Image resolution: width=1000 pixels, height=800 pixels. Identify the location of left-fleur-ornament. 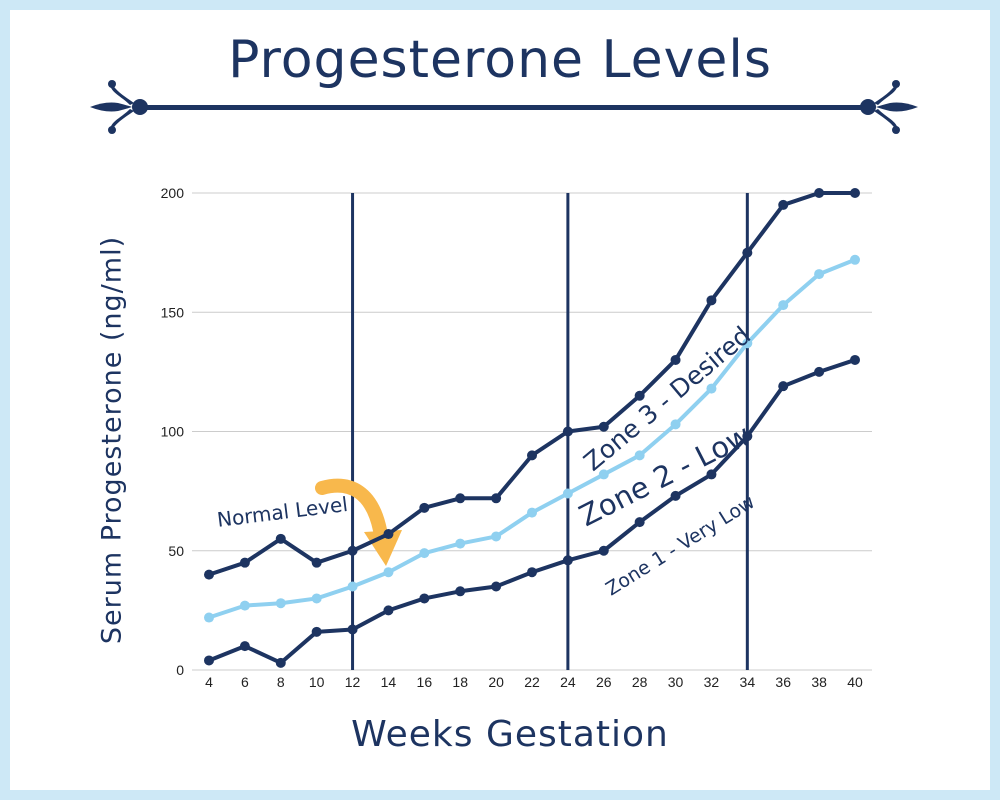
(119, 107).